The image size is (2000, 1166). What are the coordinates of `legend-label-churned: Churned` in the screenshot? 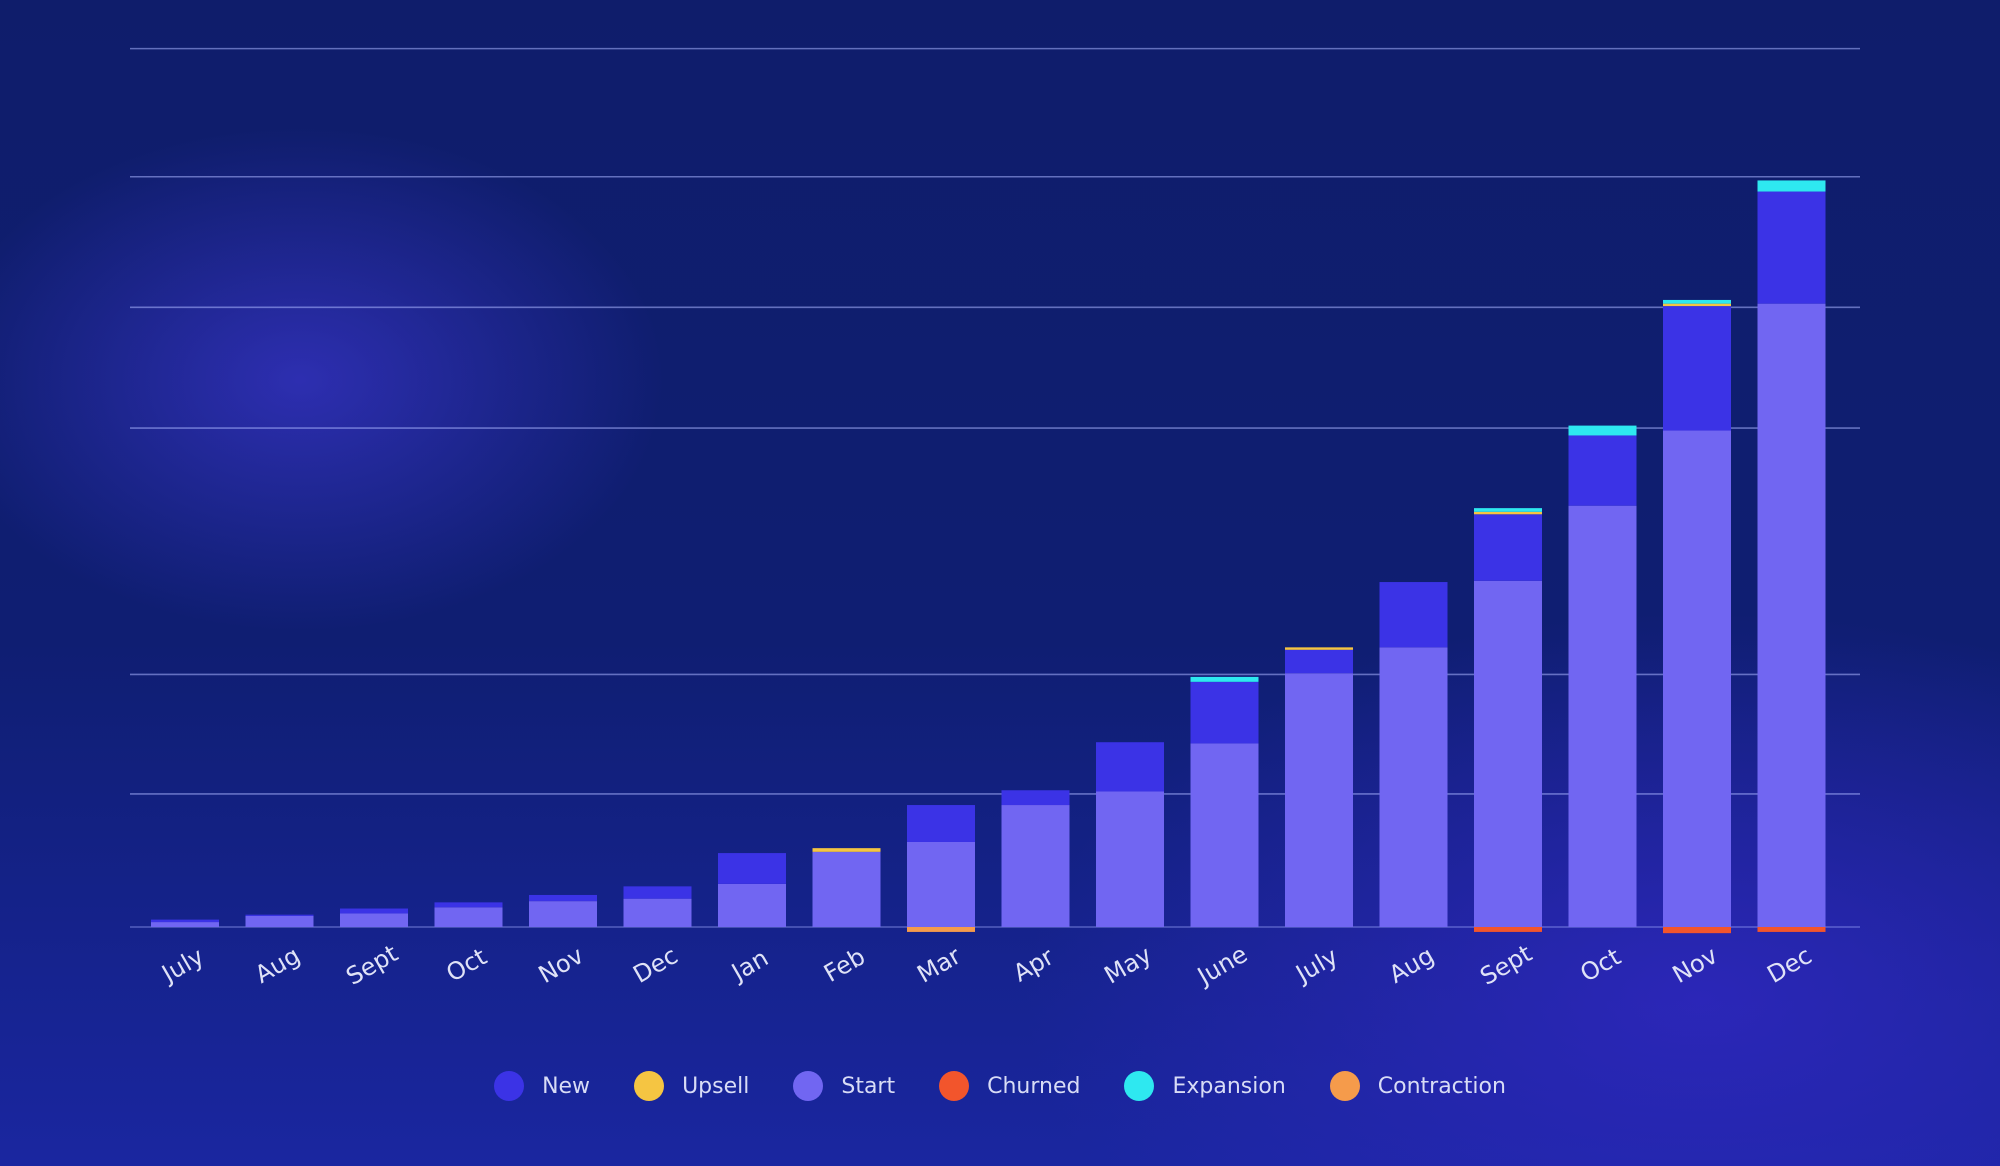 It's located at (1034, 1086).